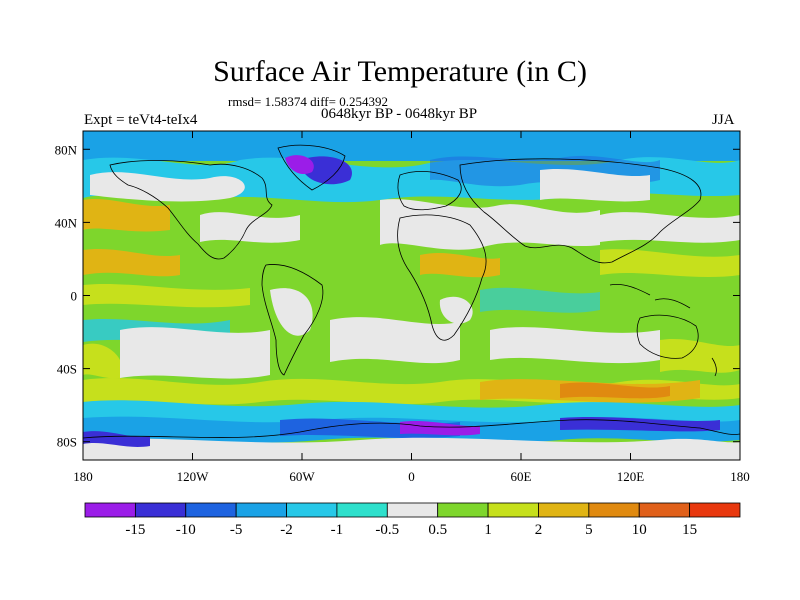 Image resolution: width=800 pixels, height=600 pixels. What do you see at coordinates (412, 520) in the screenshot?
I see `colorbar: -15 -10 -5 -2 -1 -0.5 0.5 1 2 5 10 15` at bounding box center [412, 520].